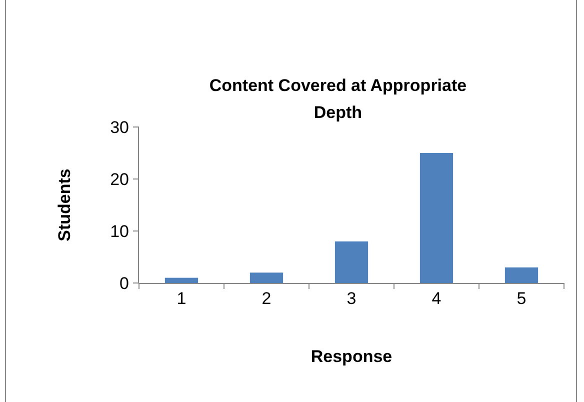 The height and width of the screenshot is (402, 584). I want to click on y-axis-title: Students, so click(64, 205).